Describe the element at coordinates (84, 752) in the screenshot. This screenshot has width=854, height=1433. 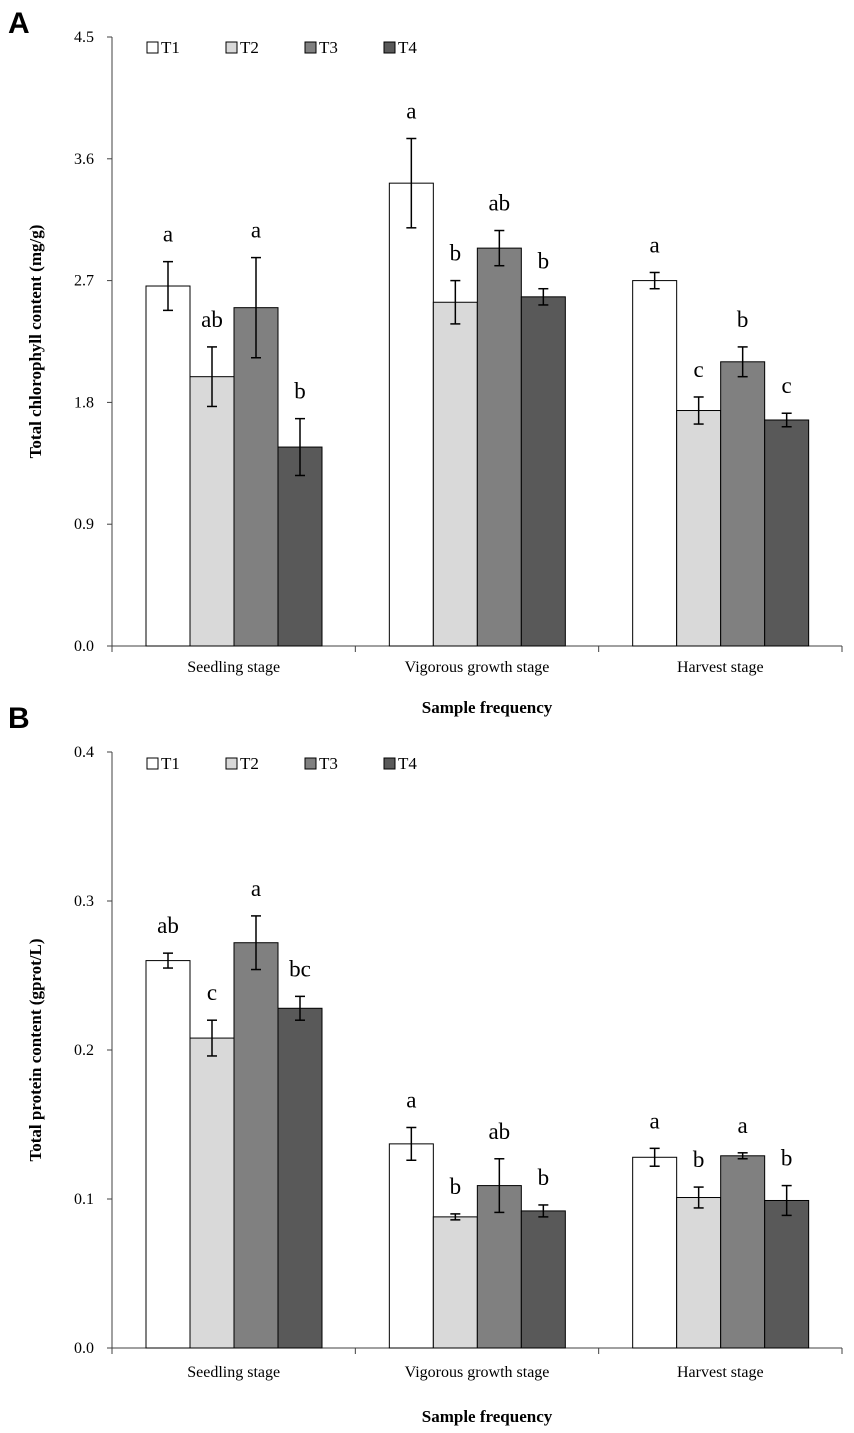
I see `y-tick-label: 0.4` at that location.